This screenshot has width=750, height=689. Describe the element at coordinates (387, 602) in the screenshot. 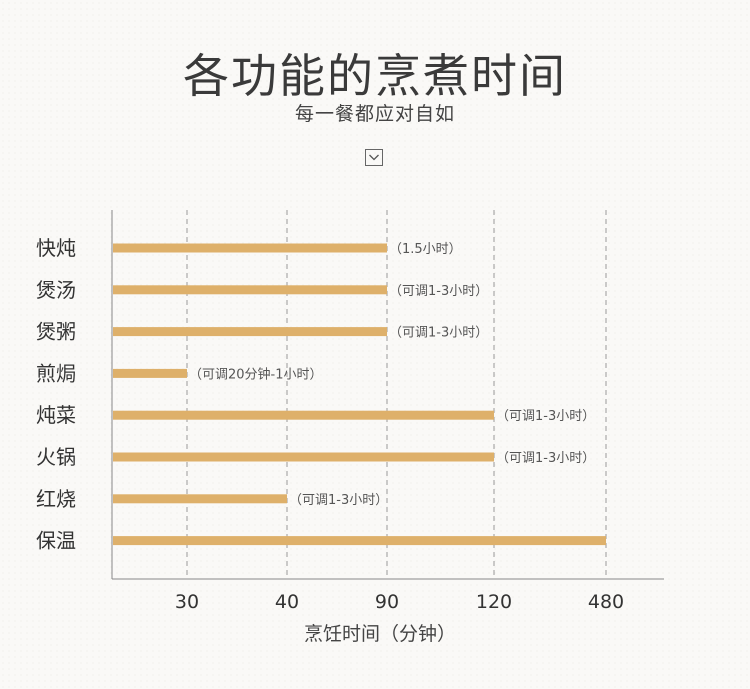

I see `x-tick-label: 90` at that location.